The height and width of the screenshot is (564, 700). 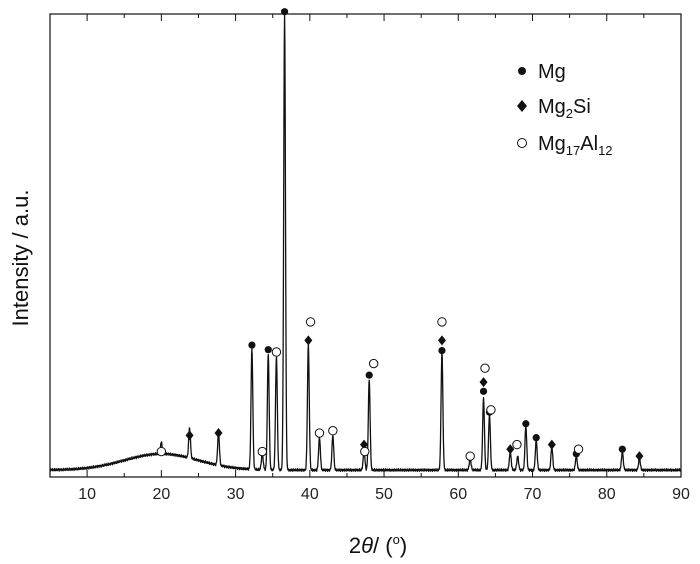 What do you see at coordinates (607, 494) in the screenshot?
I see `x-tick-label: 80` at bounding box center [607, 494].